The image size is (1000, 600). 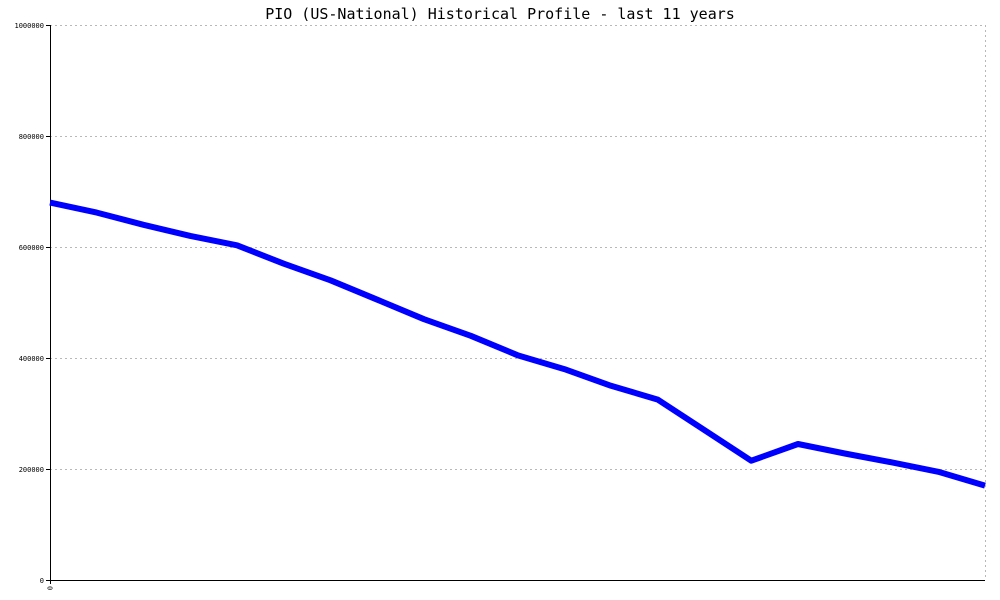 What do you see at coordinates (29, 26) in the screenshot?
I see `y-tick-label: 1000000` at bounding box center [29, 26].